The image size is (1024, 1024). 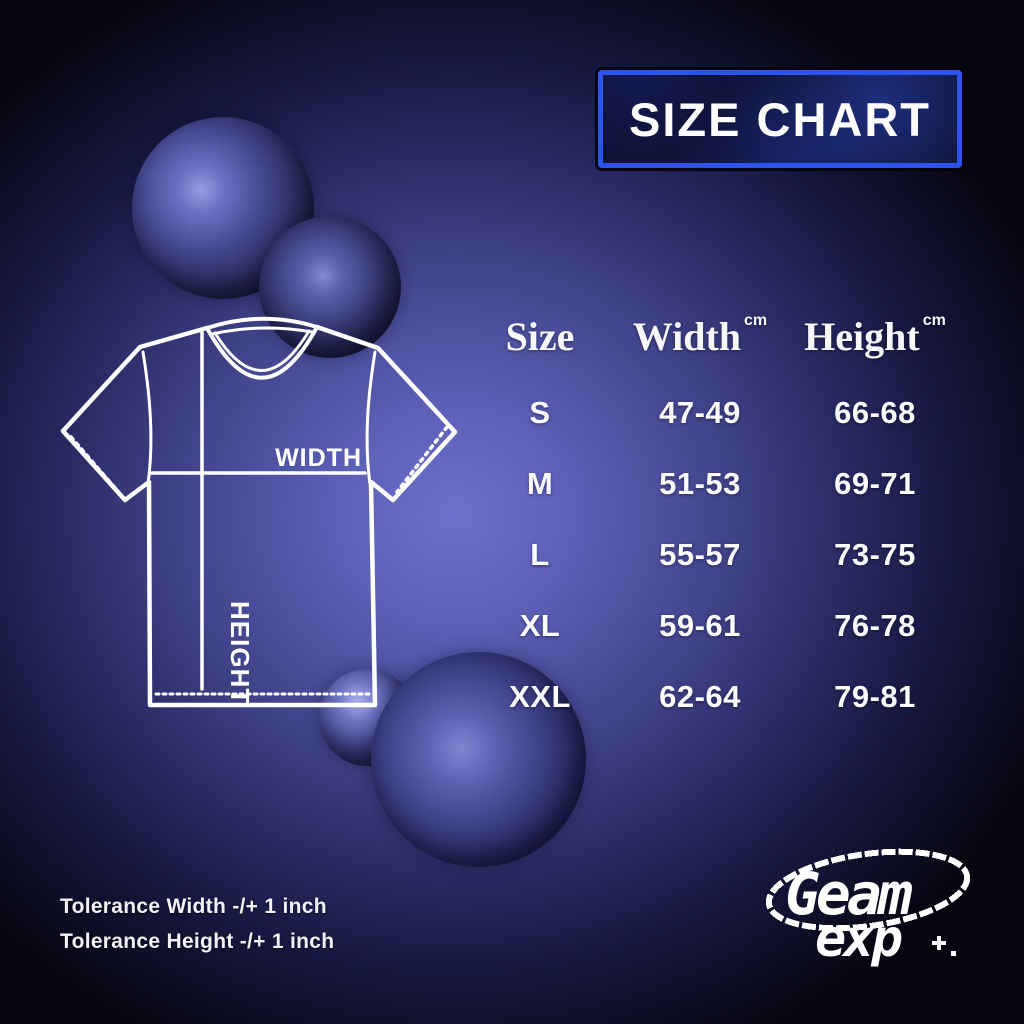 What do you see at coordinates (422, 459) in the screenshot?
I see `tshirt-cuff-stitch-right` at bounding box center [422, 459].